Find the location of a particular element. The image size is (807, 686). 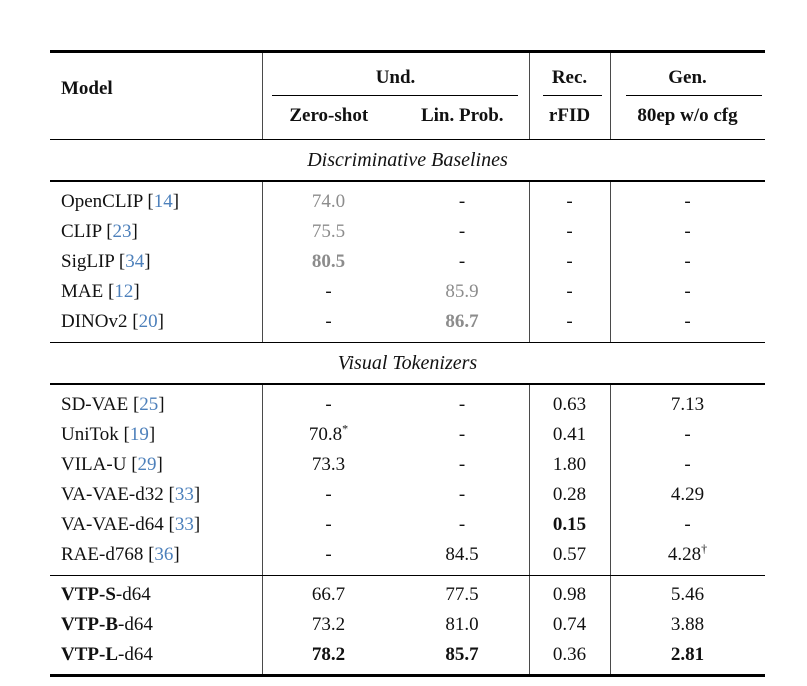

zero-shot-value: 78.2 is located at coordinates (328, 654).